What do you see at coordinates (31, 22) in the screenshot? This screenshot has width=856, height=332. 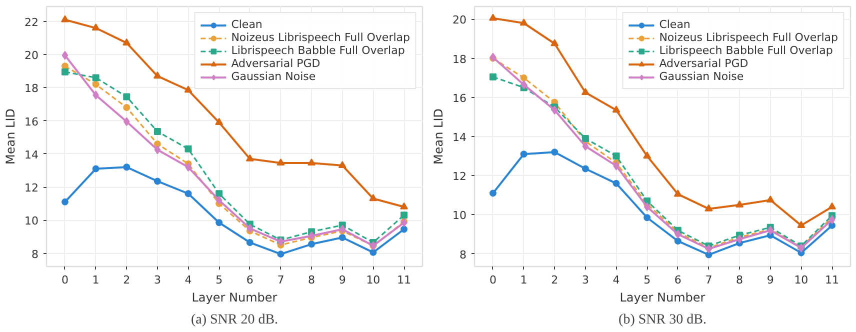 I see `y-tick-label: 22` at bounding box center [31, 22].